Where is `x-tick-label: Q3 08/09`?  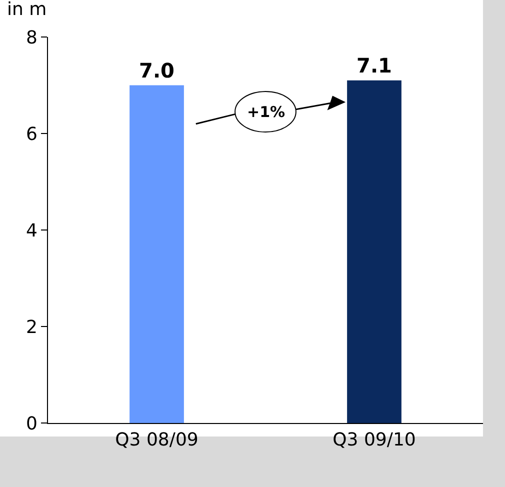
x-tick-label: Q3 08/09 is located at coordinates (156, 440).